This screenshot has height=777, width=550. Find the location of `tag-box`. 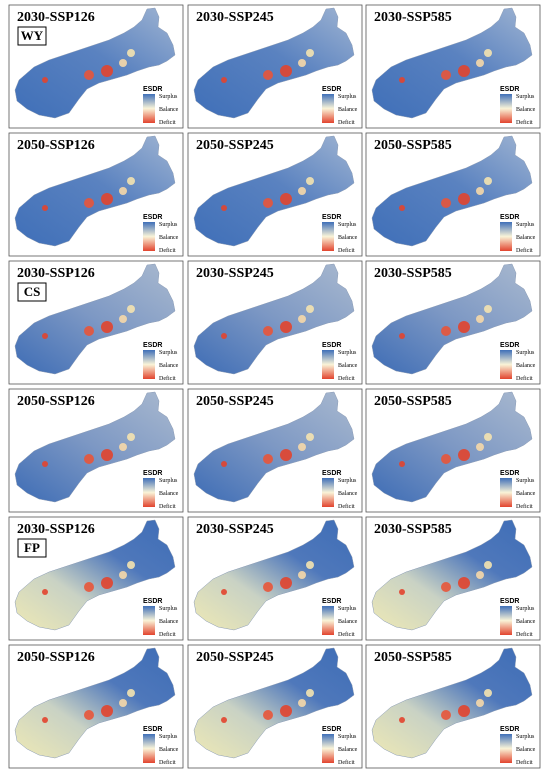

tag-box is located at coordinates (32, 292).